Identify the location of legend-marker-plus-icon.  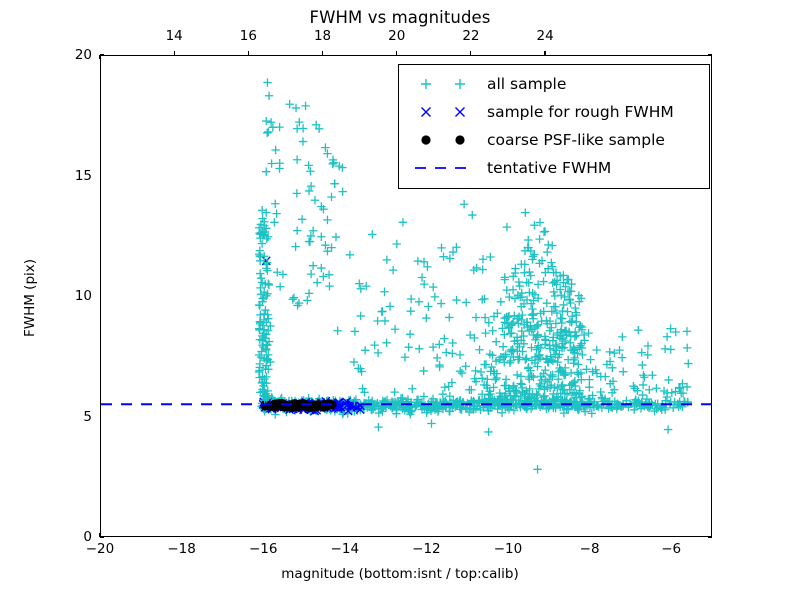
(445, 84).